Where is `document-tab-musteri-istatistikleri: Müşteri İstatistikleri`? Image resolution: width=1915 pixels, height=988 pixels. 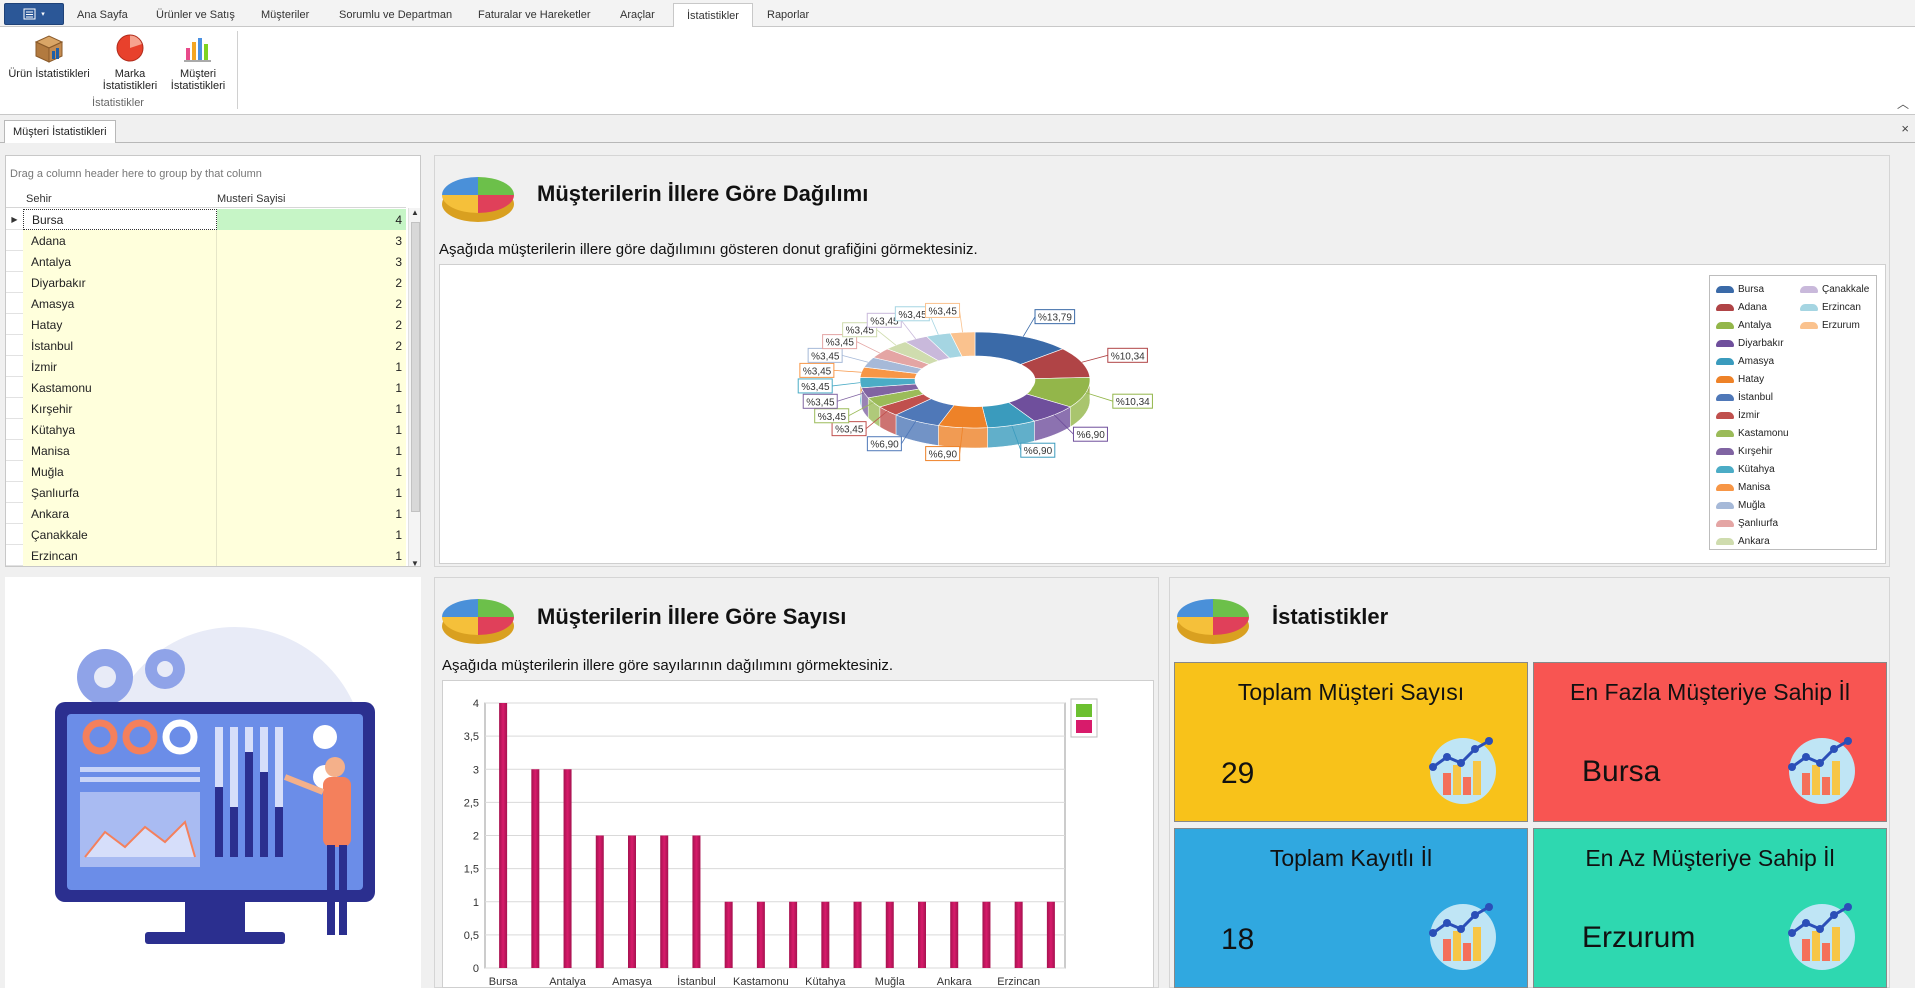 document-tab-musteri-istatistikleri: Müşteri İstatistikleri is located at coordinates (60, 131).